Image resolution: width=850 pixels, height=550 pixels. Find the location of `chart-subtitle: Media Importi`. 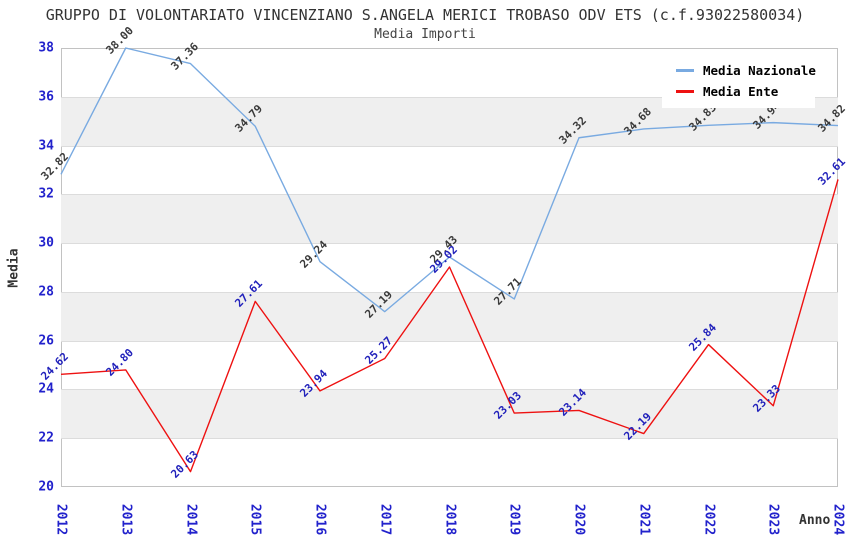

chart-subtitle: Media Importi is located at coordinates (425, 34).